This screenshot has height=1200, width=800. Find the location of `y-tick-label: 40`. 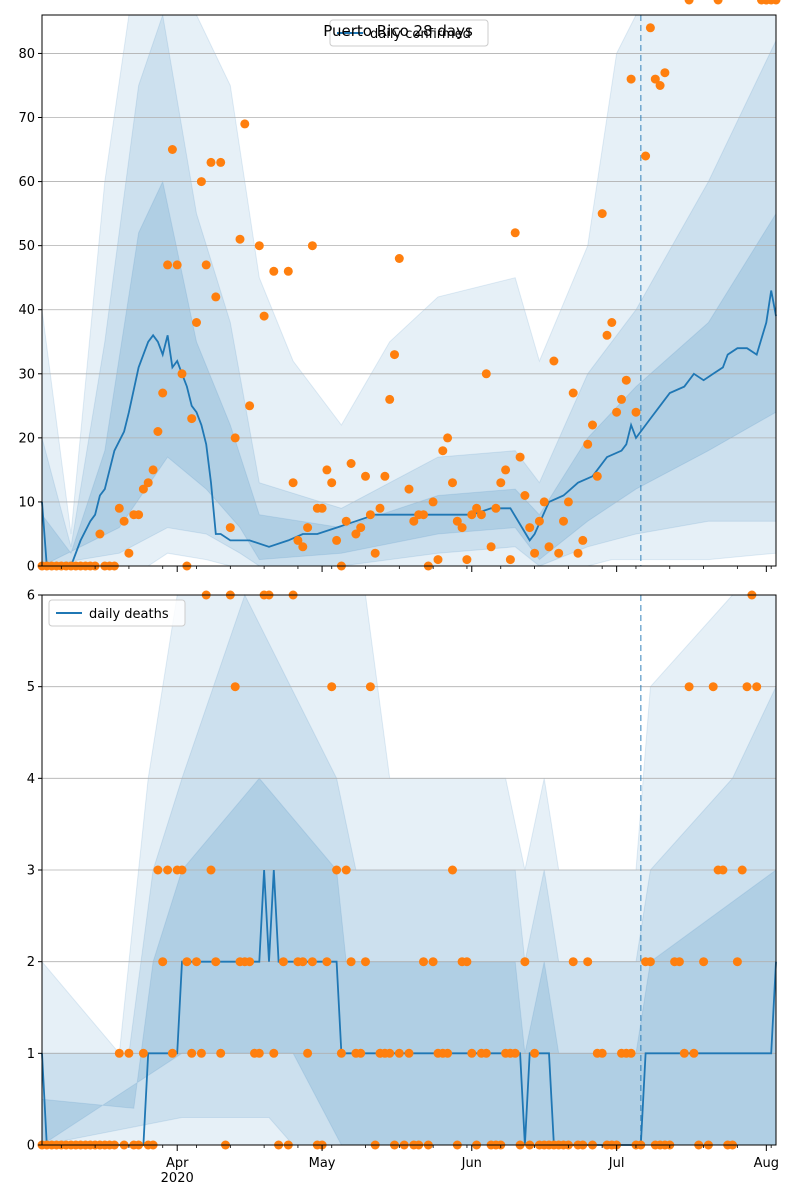

y-tick-label: 40 is located at coordinates (26, 310).